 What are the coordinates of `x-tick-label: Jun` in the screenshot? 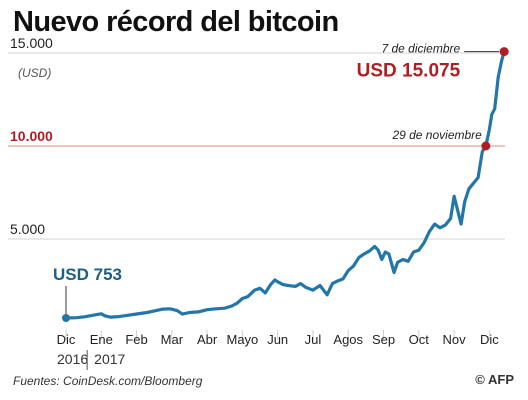 It's located at (277, 339).